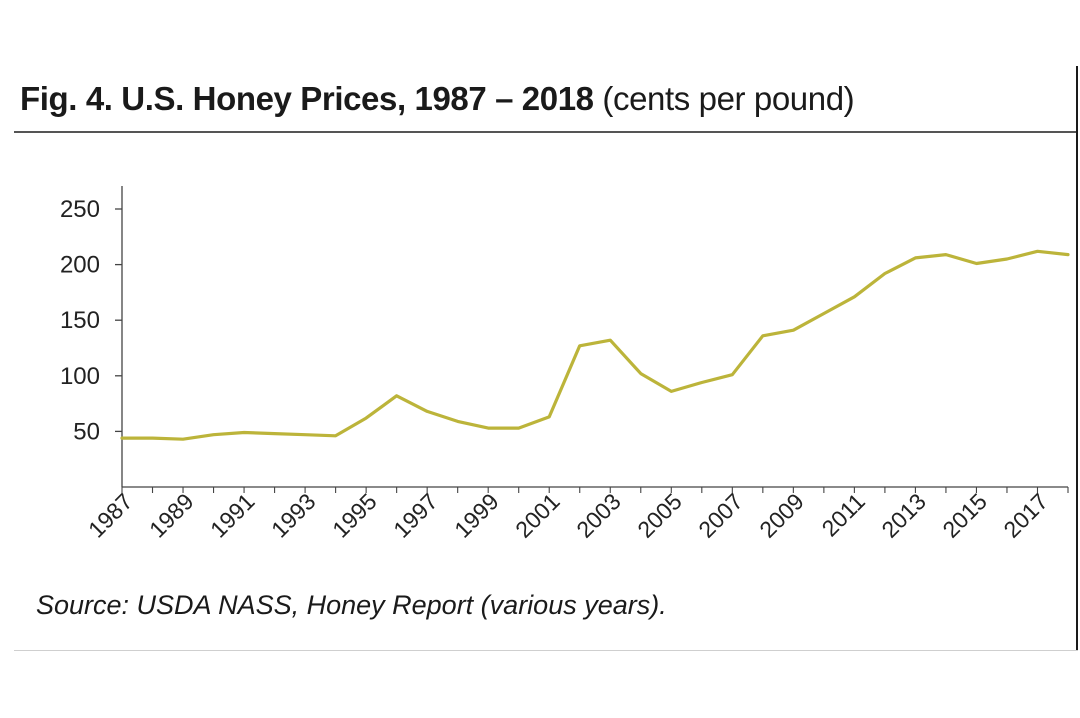 The width and height of the screenshot is (1080, 718). What do you see at coordinates (110, 515) in the screenshot?
I see `x-tick-label: 1987` at bounding box center [110, 515].